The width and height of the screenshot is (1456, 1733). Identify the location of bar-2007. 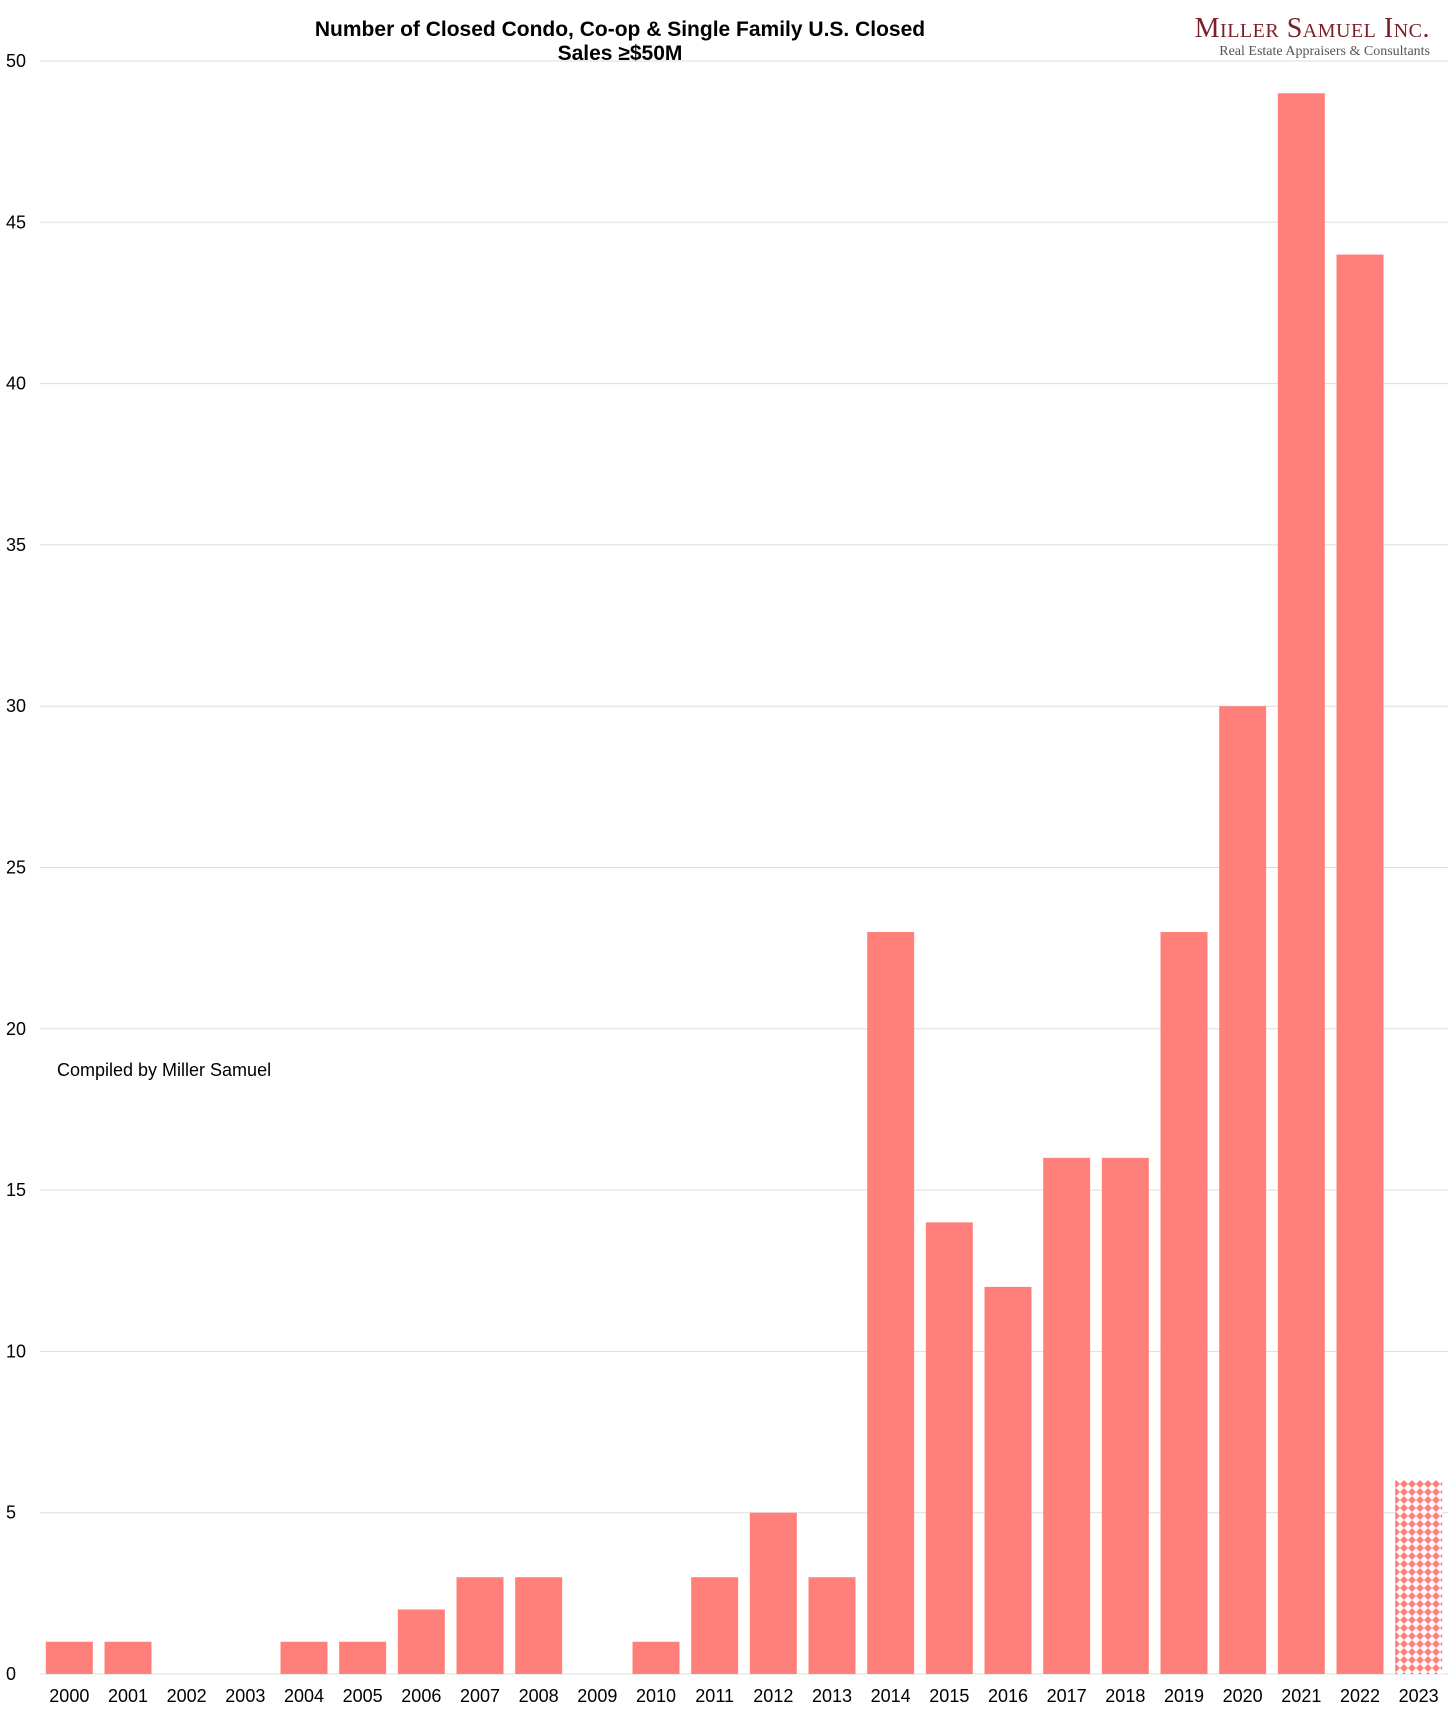
(480, 1625).